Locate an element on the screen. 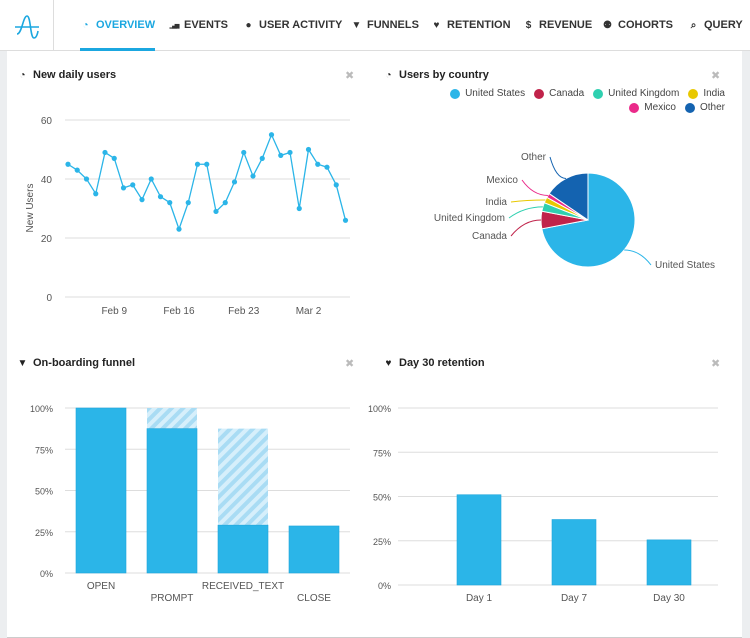  legend-item: India is located at coordinates (706, 93).